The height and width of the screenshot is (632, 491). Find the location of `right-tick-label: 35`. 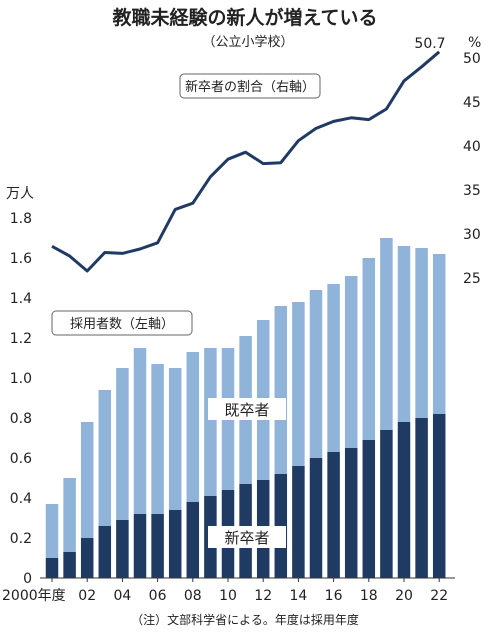

right-tick-label: 35 is located at coordinates (472, 191).